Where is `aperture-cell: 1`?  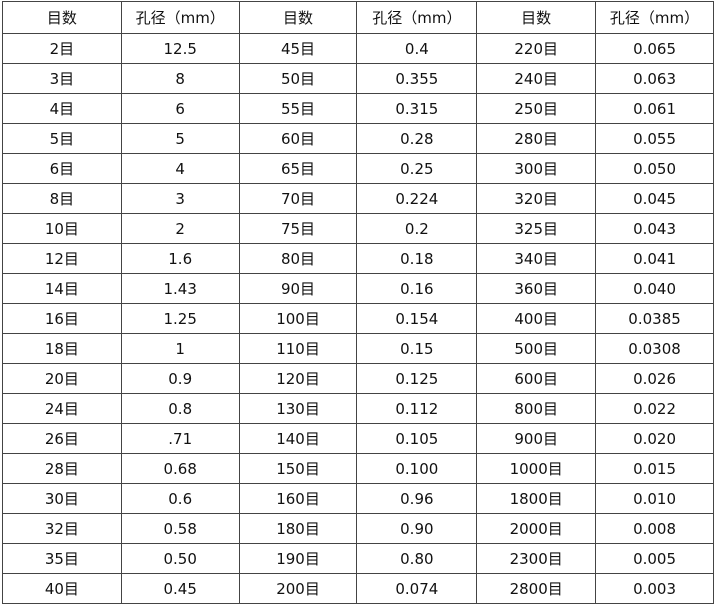 aperture-cell: 1 is located at coordinates (180, 348).